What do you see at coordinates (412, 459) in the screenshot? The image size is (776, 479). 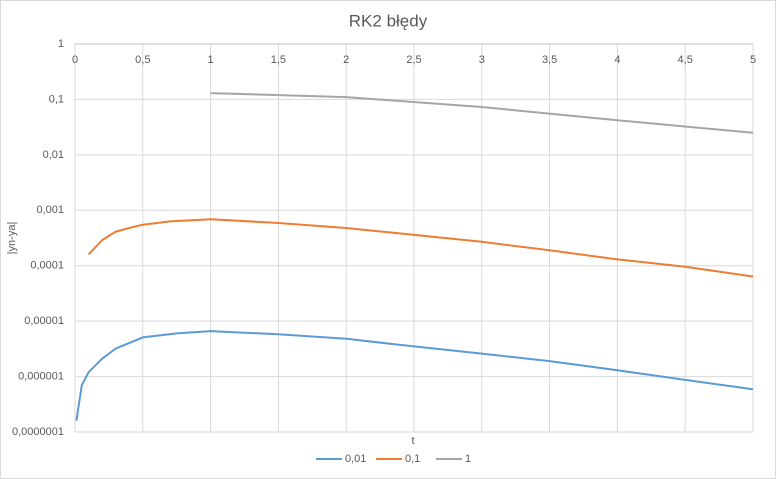 I see `legend-label: 0,1` at bounding box center [412, 459].